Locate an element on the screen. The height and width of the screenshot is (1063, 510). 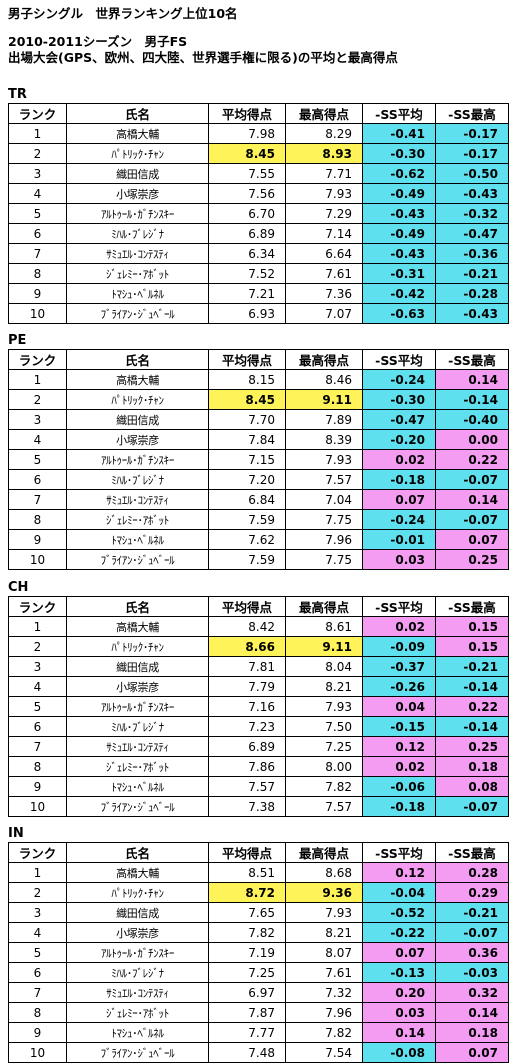
column-header-ss-max: -SS最高 is located at coordinates (472, 113).